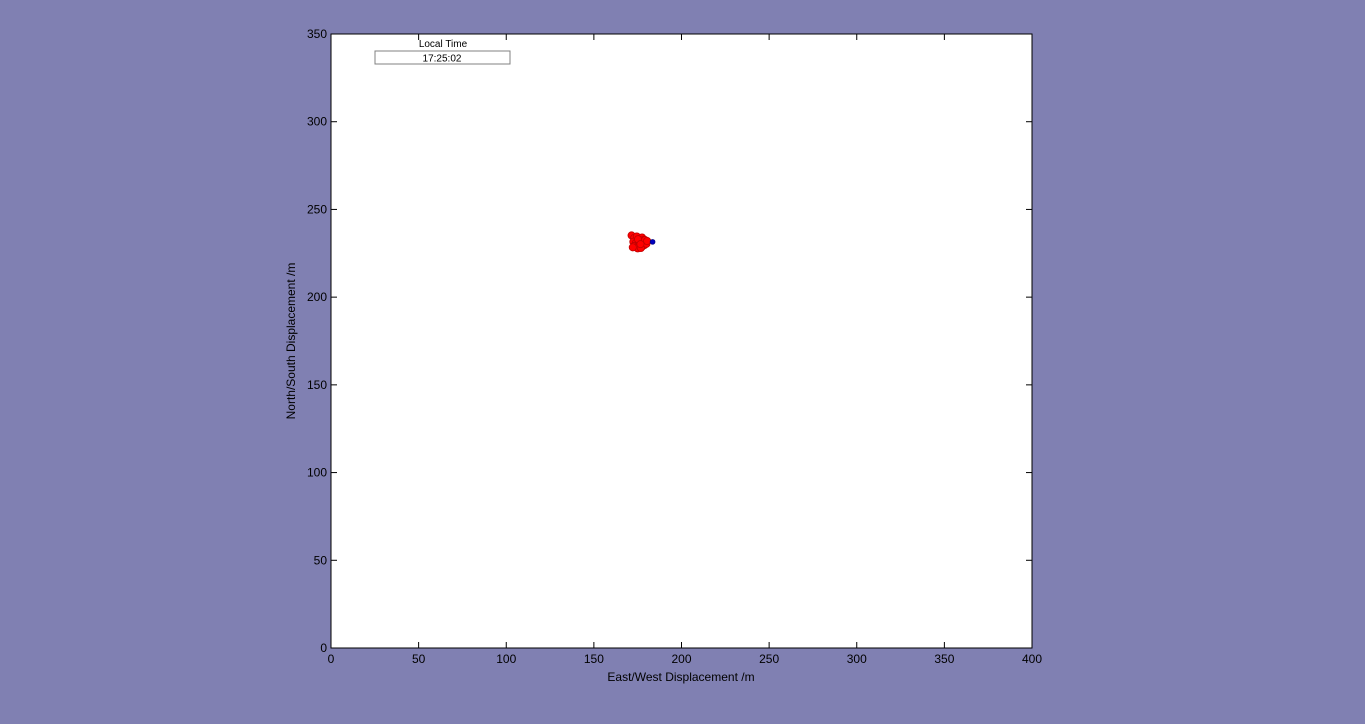 Image resolution: width=1365 pixels, height=724 pixels. What do you see at coordinates (443, 44) in the screenshot?
I see `local-time-title: Local Time` at bounding box center [443, 44].